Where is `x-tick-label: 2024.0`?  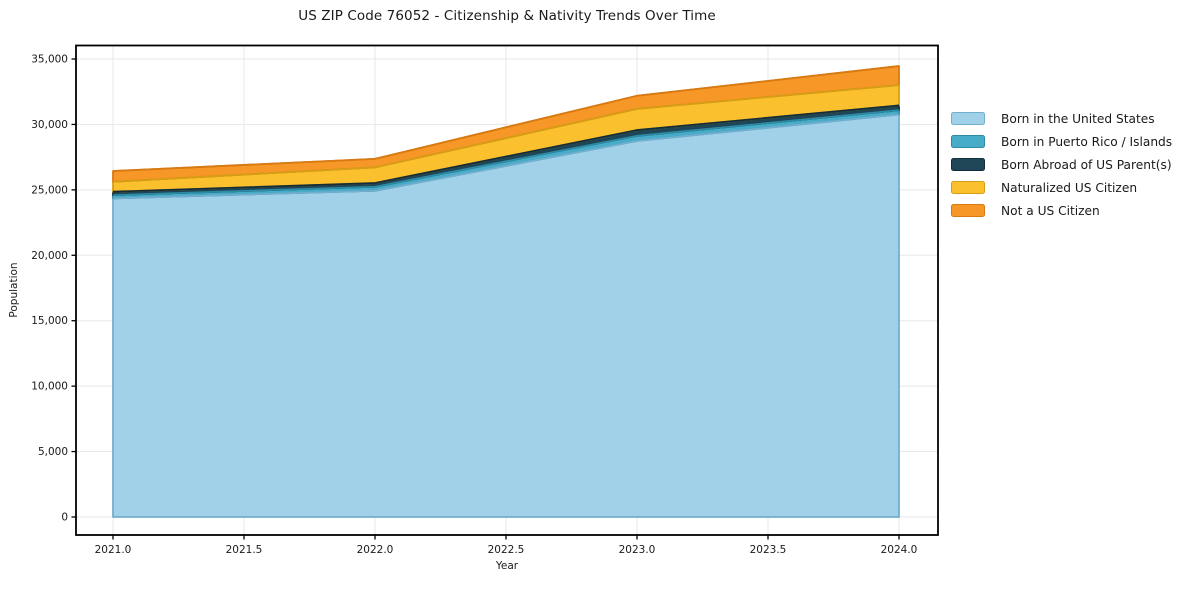
x-tick-label: 2024.0 is located at coordinates (899, 550).